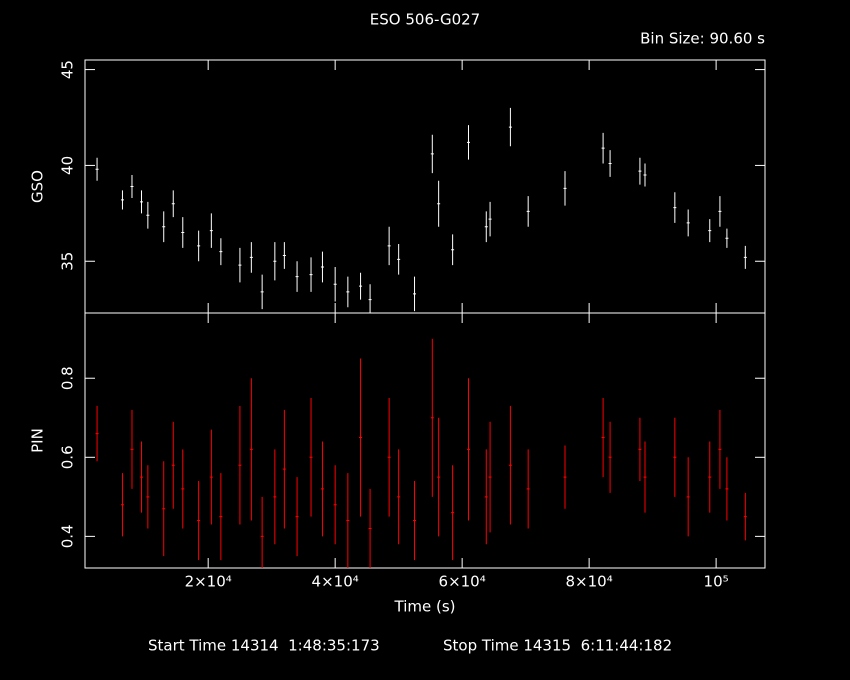 The height and width of the screenshot is (680, 850). Describe the element at coordinates (68, 261) in the screenshot. I see `y-tick-label: 35` at that location.